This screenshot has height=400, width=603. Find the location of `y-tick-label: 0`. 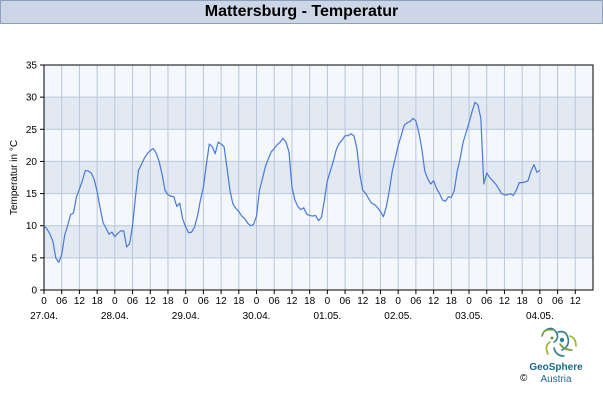

y-tick-label: 0 is located at coordinates (34, 291).